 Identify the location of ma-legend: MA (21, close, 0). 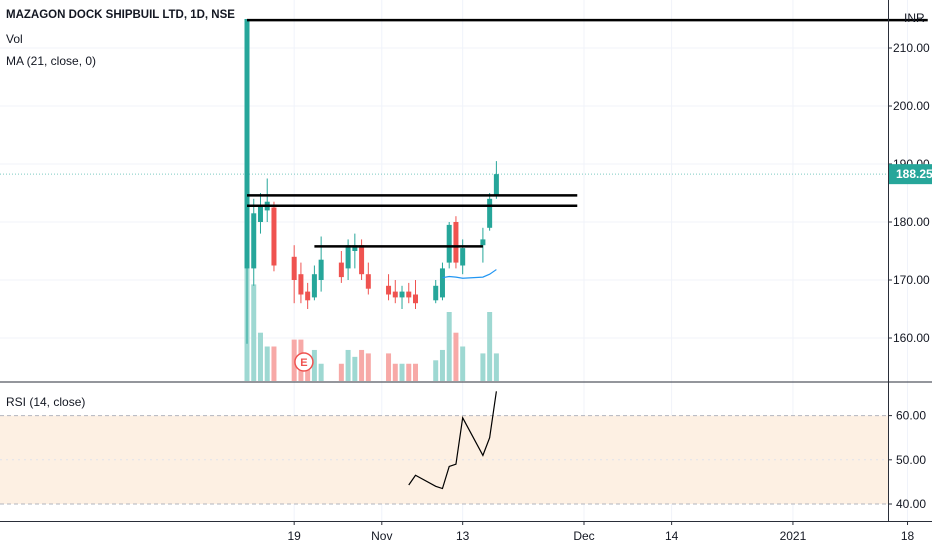
(51, 61).